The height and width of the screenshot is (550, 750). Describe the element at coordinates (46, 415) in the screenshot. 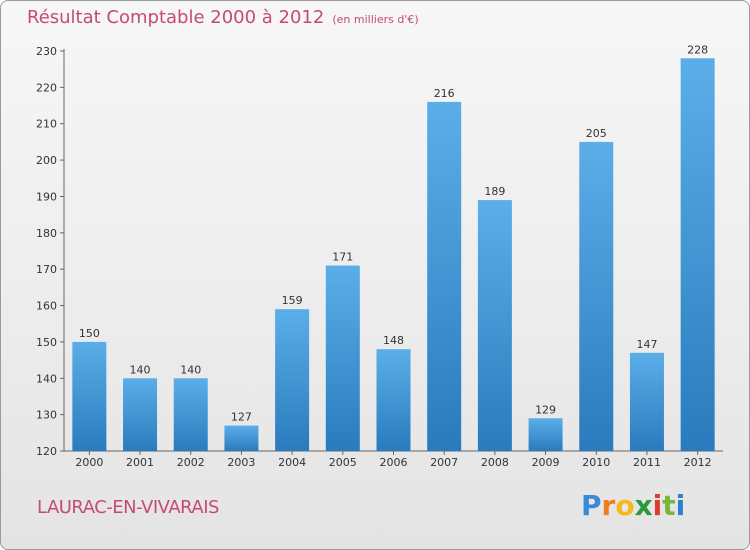

I see `y-tick-label: 130` at that location.